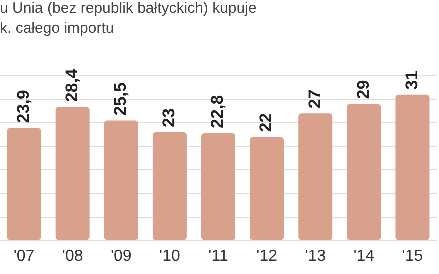 The width and height of the screenshot is (439, 274). What do you see at coordinates (314, 99) in the screenshot?
I see `data-label: 27` at bounding box center [314, 99].